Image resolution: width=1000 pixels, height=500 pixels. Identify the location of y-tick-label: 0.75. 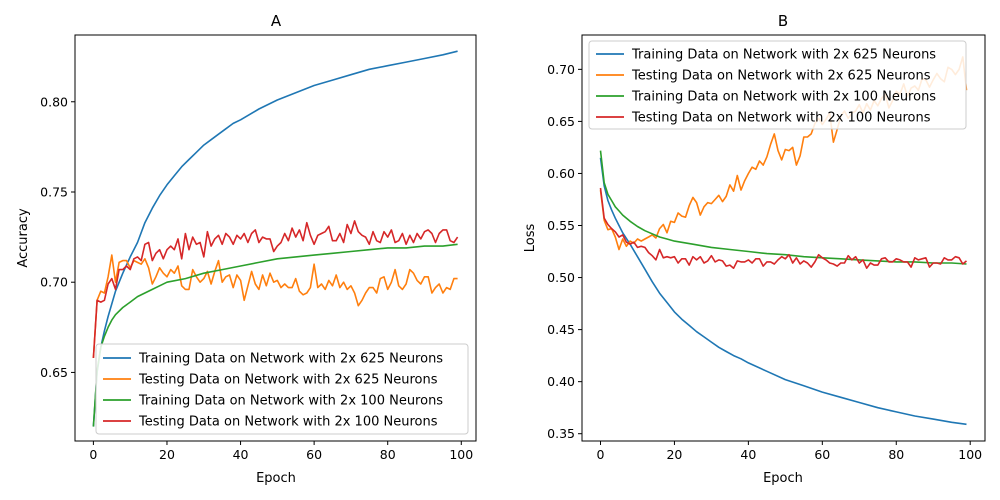
(54, 191).